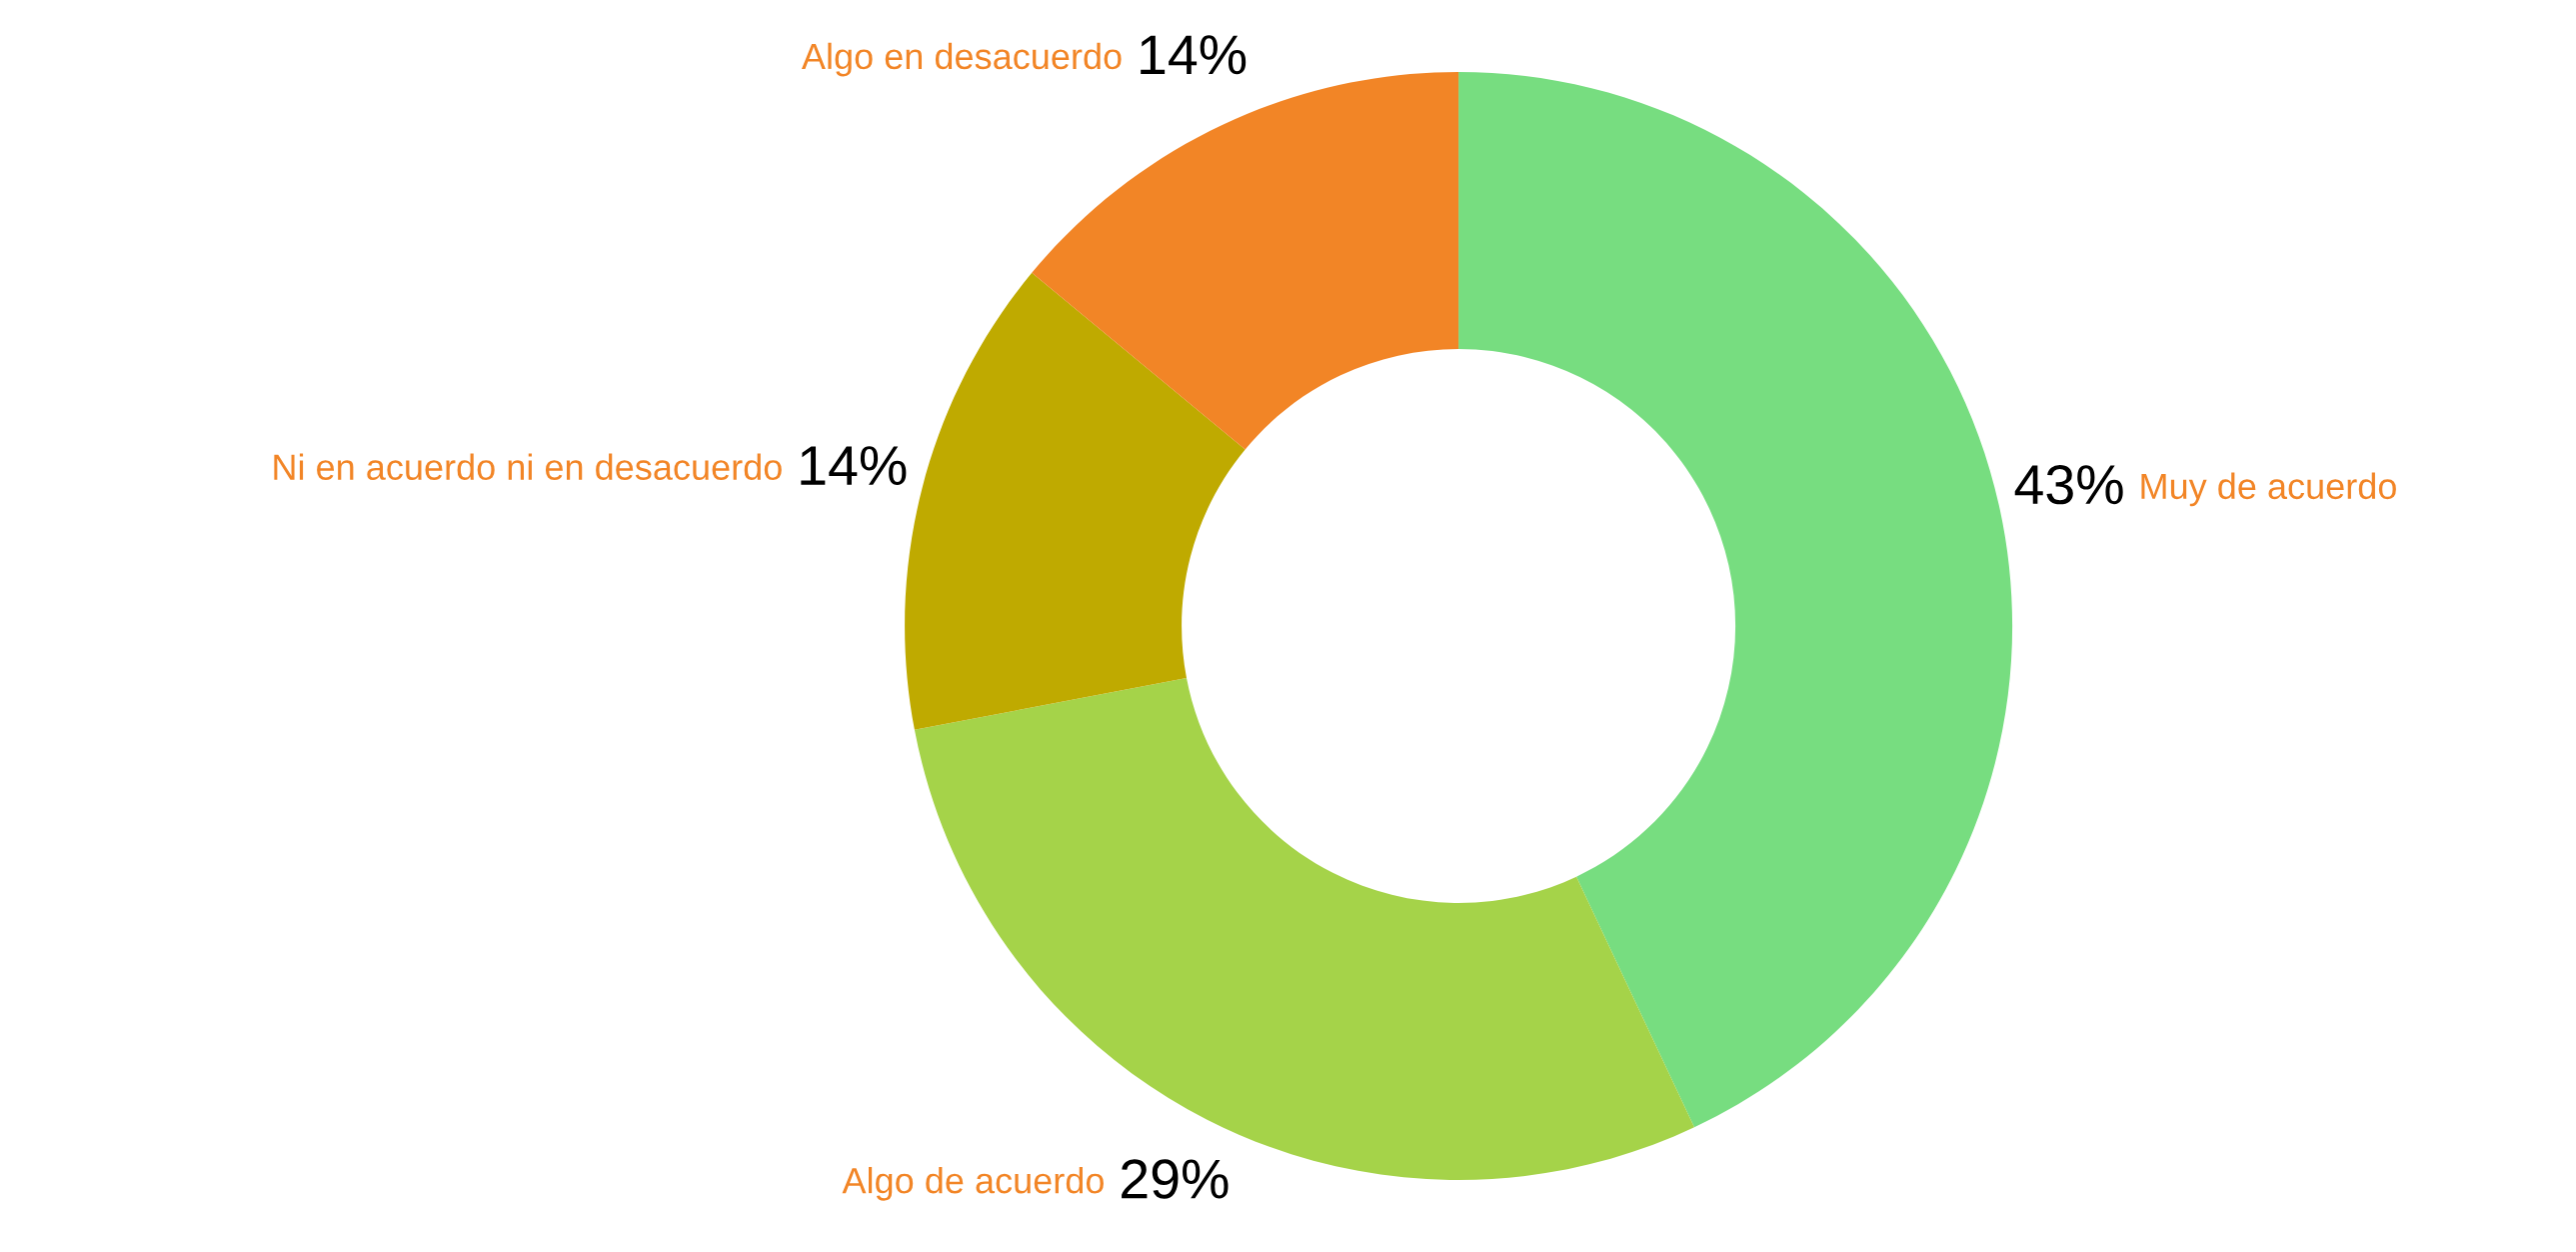 Image resolution: width=2576 pixels, height=1252 pixels. What do you see at coordinates (961, 59) in the screenshot?
I see `slice-label: Algo en desacuerdo` at bounding box center [961, 59].